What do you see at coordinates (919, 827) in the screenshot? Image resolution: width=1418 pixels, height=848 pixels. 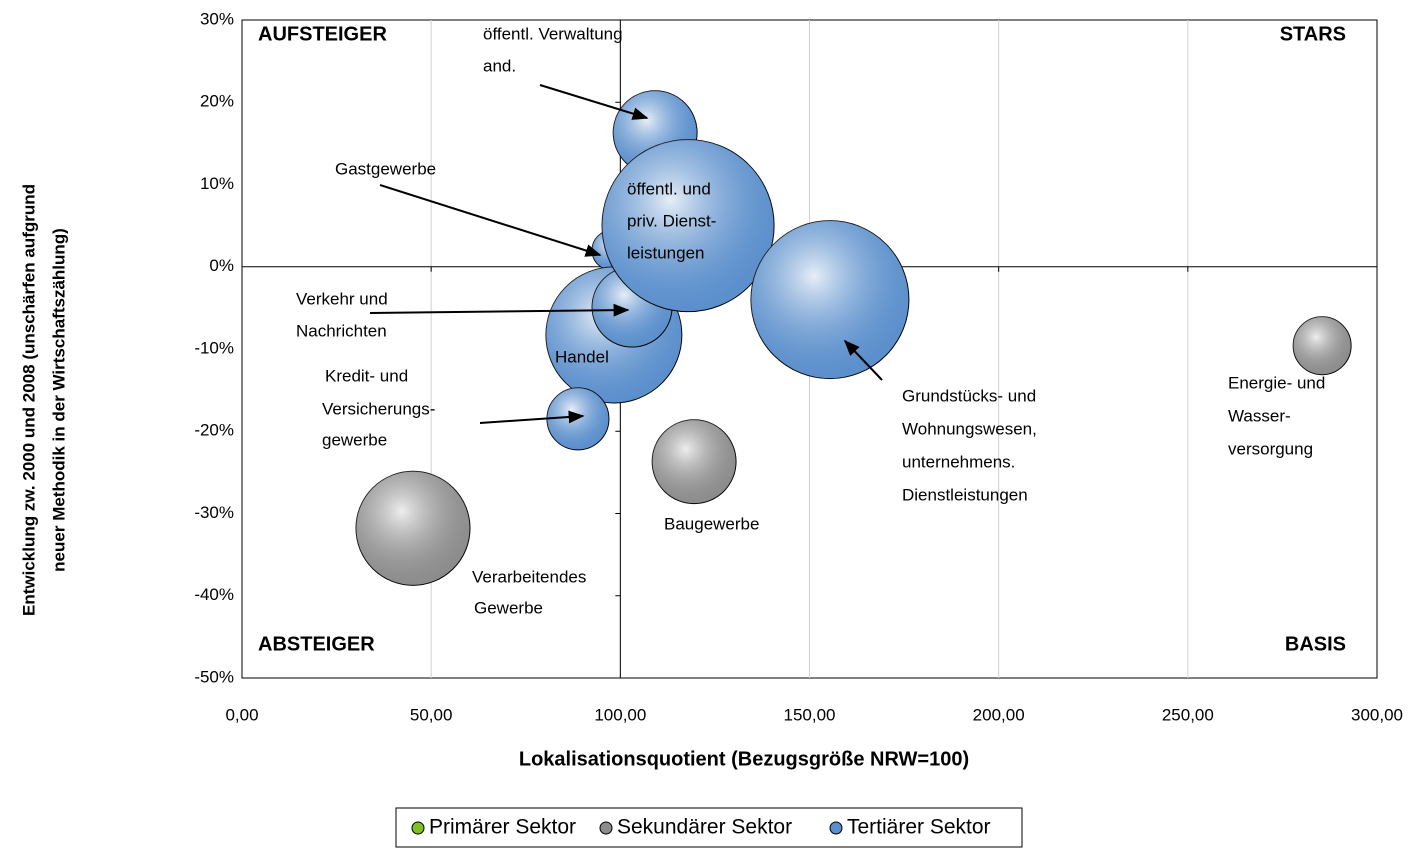 I see `legend-label: Tertiärer Sektor` at bounding box center [919, 827].